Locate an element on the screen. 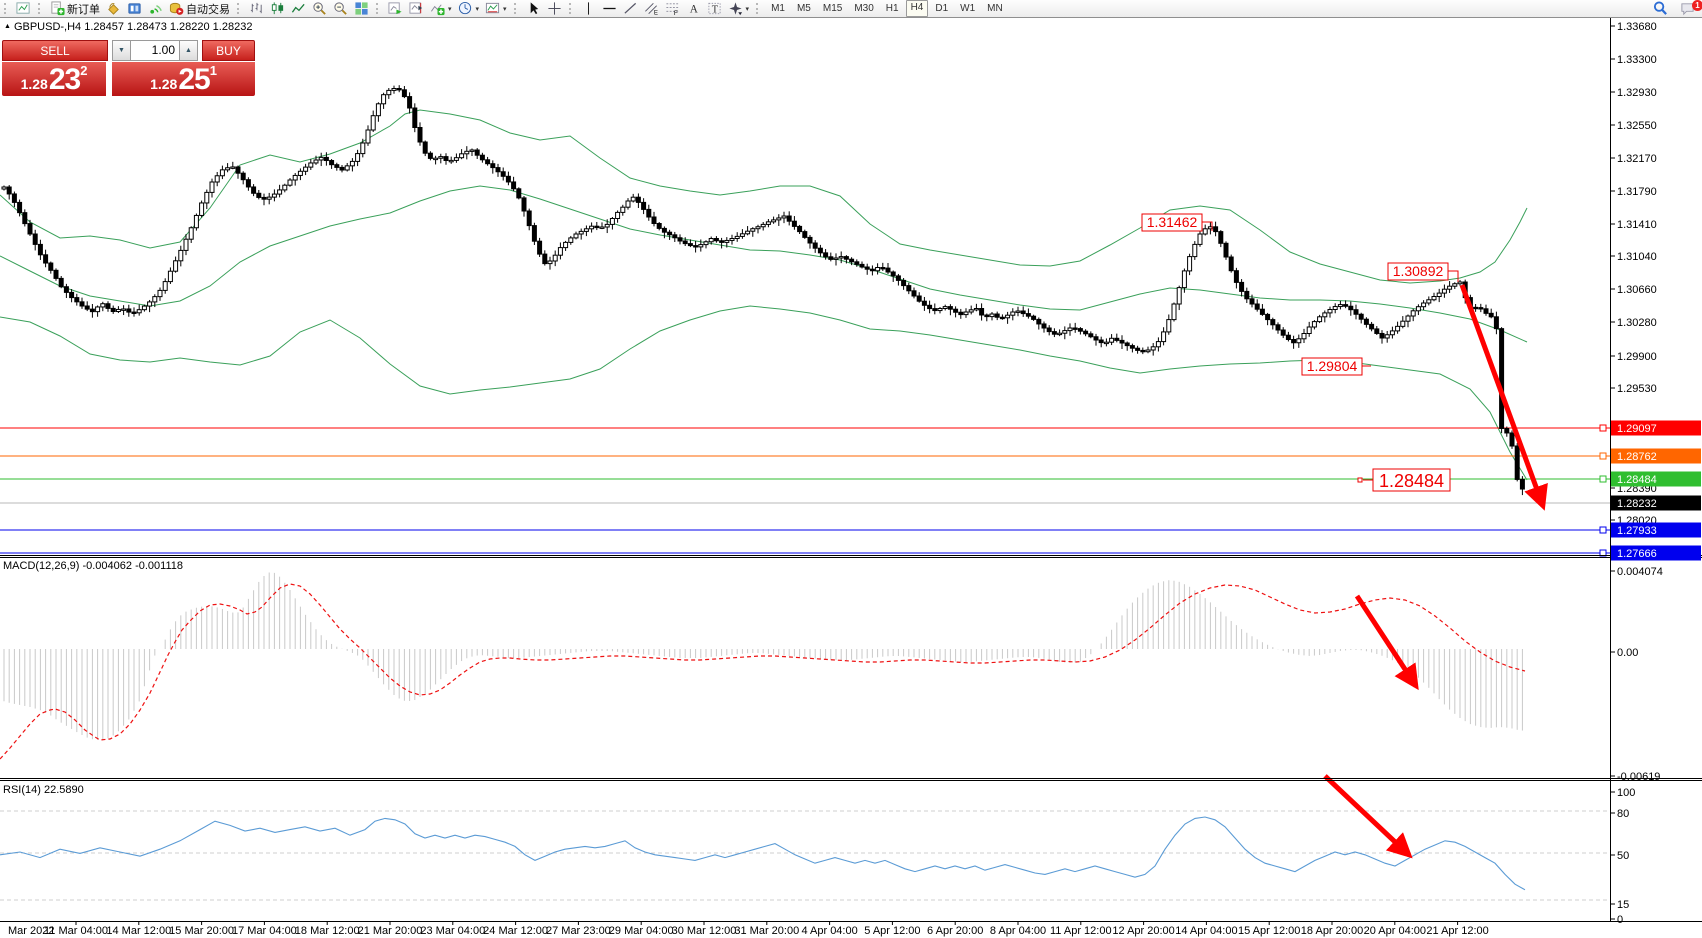 This screenshot has height=938, width=1702. periods-button: ▾ is located at coordinates (469, 9).